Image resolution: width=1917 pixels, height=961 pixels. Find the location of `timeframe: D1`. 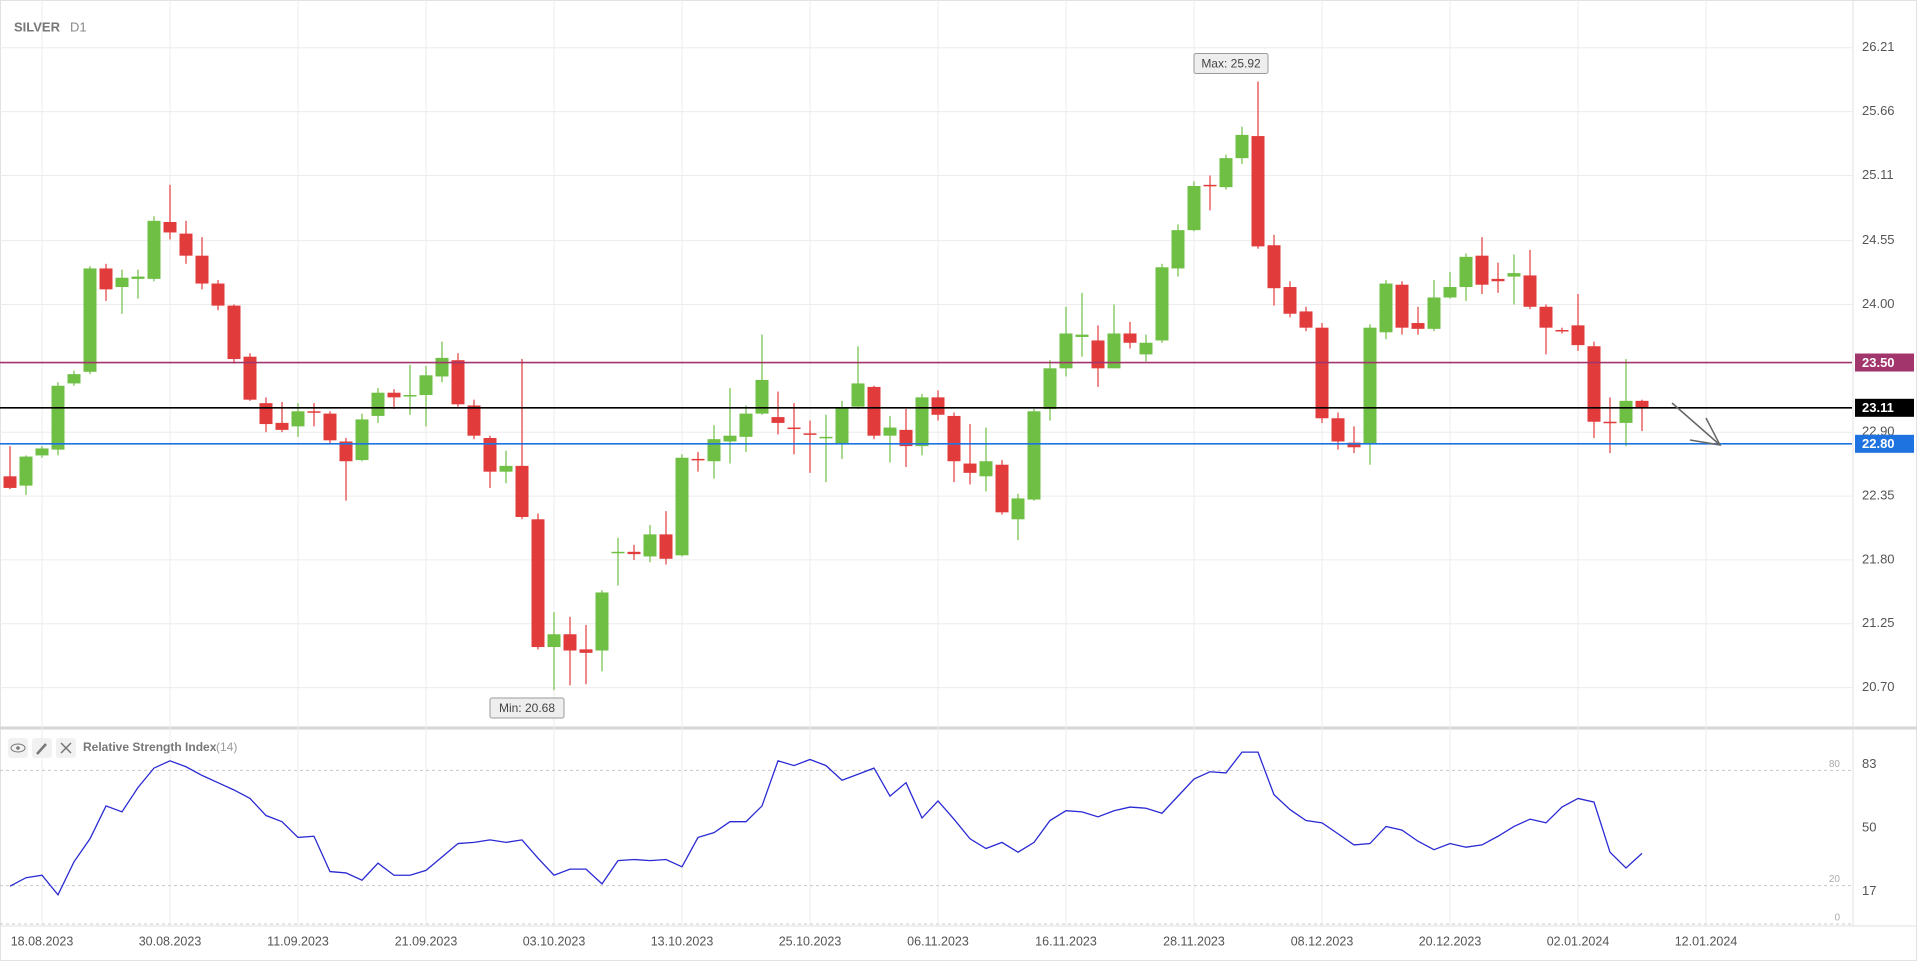

timeframe: D1 is located at coordinates (78, 26).